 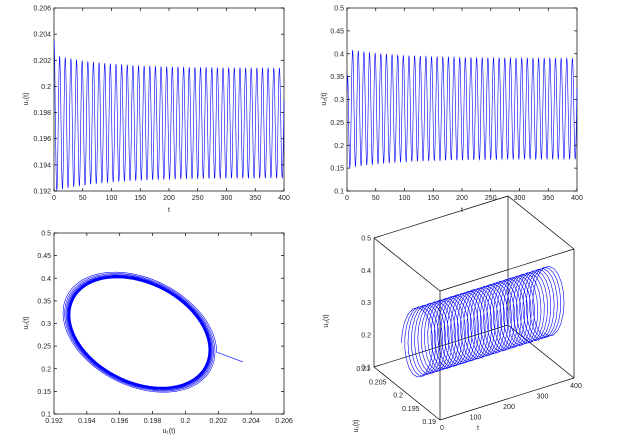 What do you see at coordinates (366, 271) in the screenshot?
I see `z-tick-label: 0.4` at bounding box center [366, 271].